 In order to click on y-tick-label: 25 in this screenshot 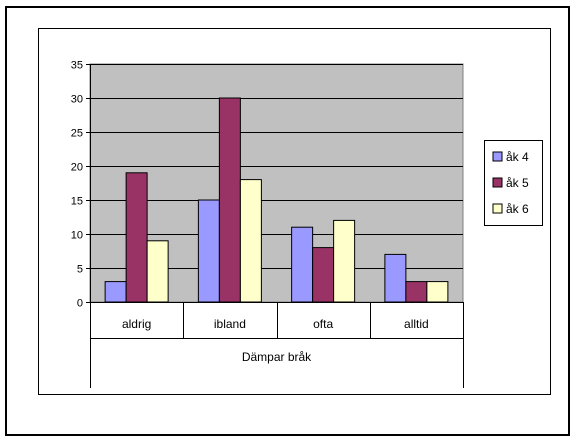, I will do `click(77, 134)`.